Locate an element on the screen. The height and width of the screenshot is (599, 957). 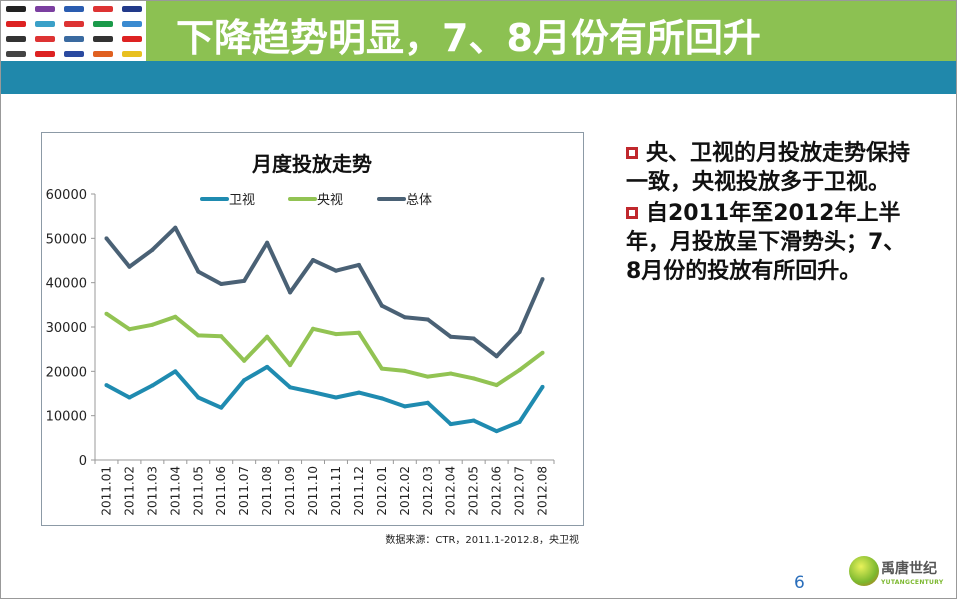
x-tick-label: 2012.01 is located at coordinates (382, 491).